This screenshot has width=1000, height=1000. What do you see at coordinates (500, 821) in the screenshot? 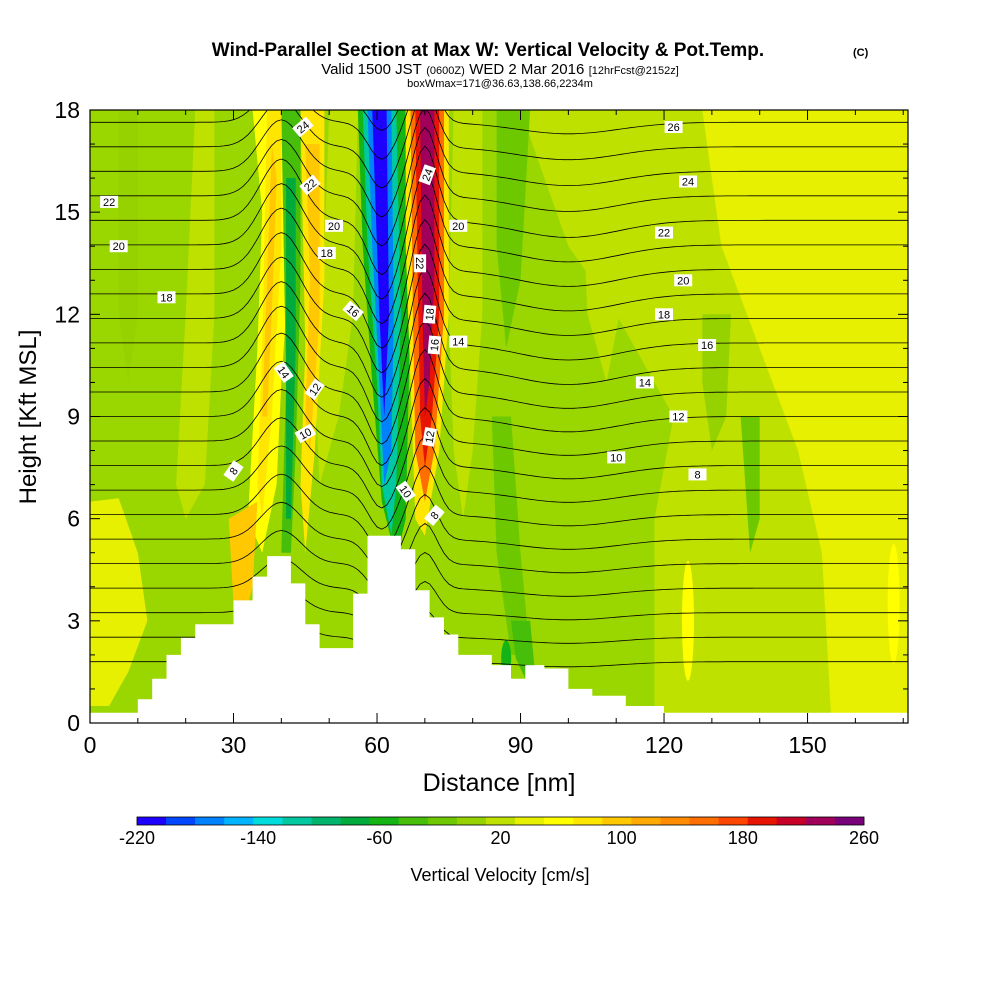
I see `colorbar-frame` at bounding box center [500, 821].